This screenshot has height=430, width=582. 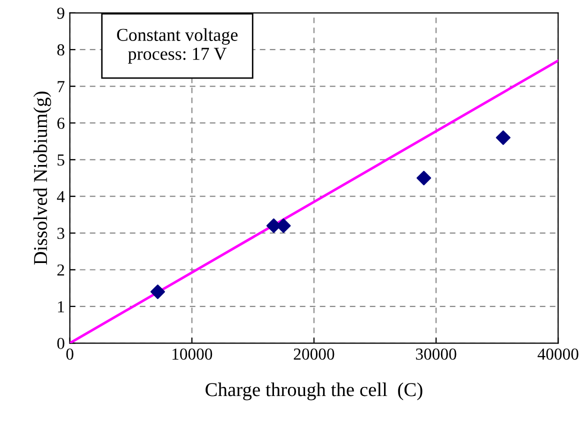 What do you see at coordinates (61, 160) in the screenshot?
I see `y-tick-label: 5` at bounding box center [61, 160].